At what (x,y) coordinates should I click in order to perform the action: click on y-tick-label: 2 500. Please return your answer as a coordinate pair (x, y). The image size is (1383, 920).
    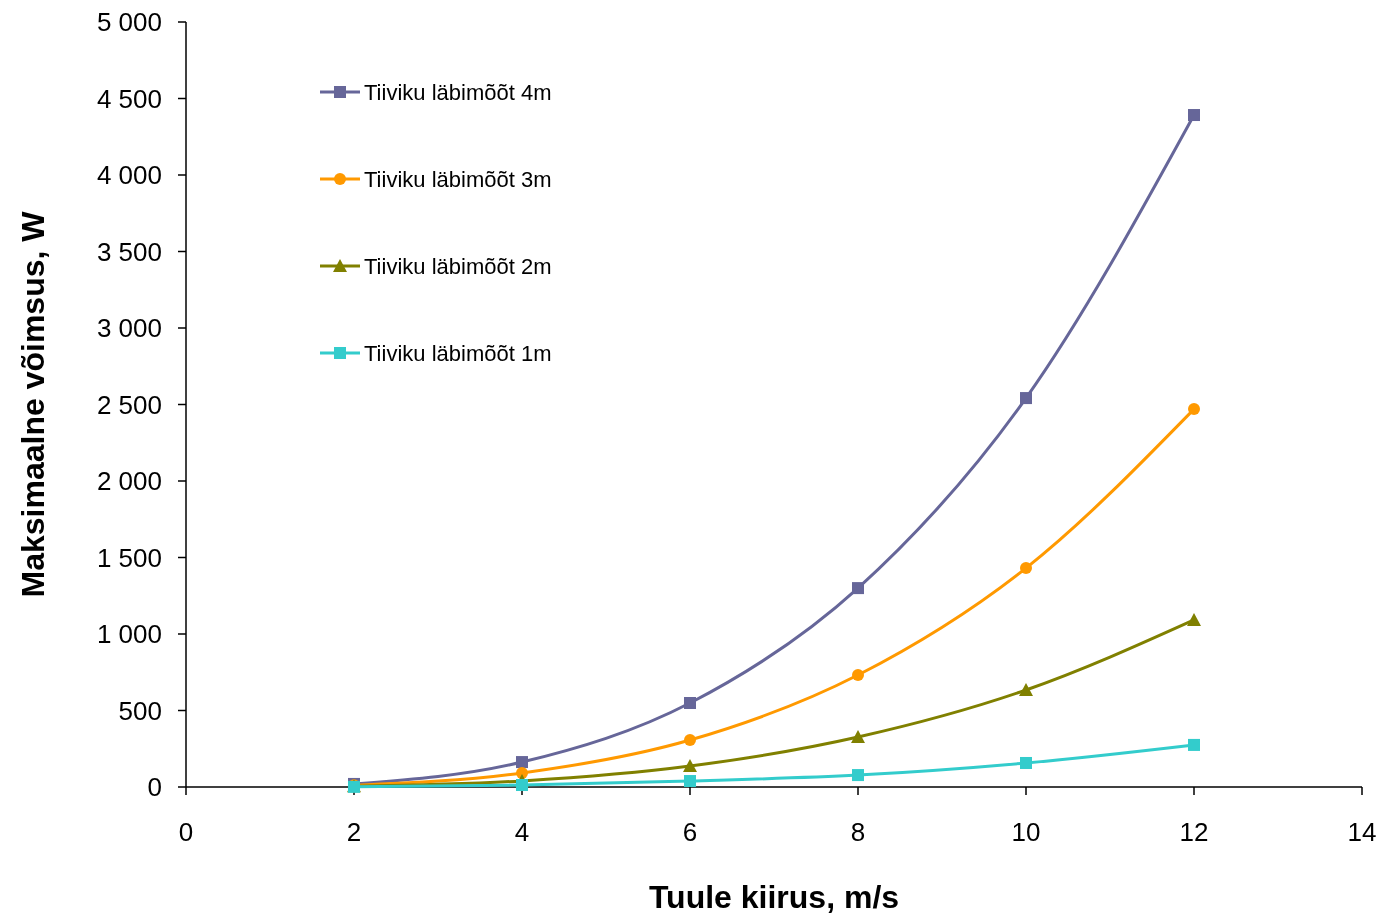
    Looking at the image, I should click on (129, 404).